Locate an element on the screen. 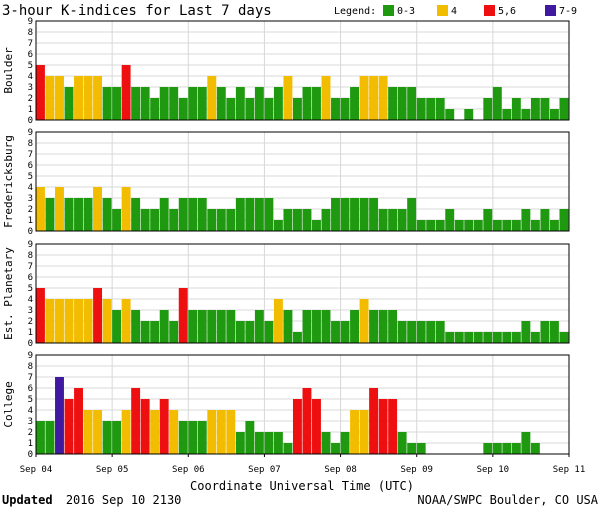 This screenshot has height=510, width=600. panel-label: Boulder is located at coordinates (8, 70).